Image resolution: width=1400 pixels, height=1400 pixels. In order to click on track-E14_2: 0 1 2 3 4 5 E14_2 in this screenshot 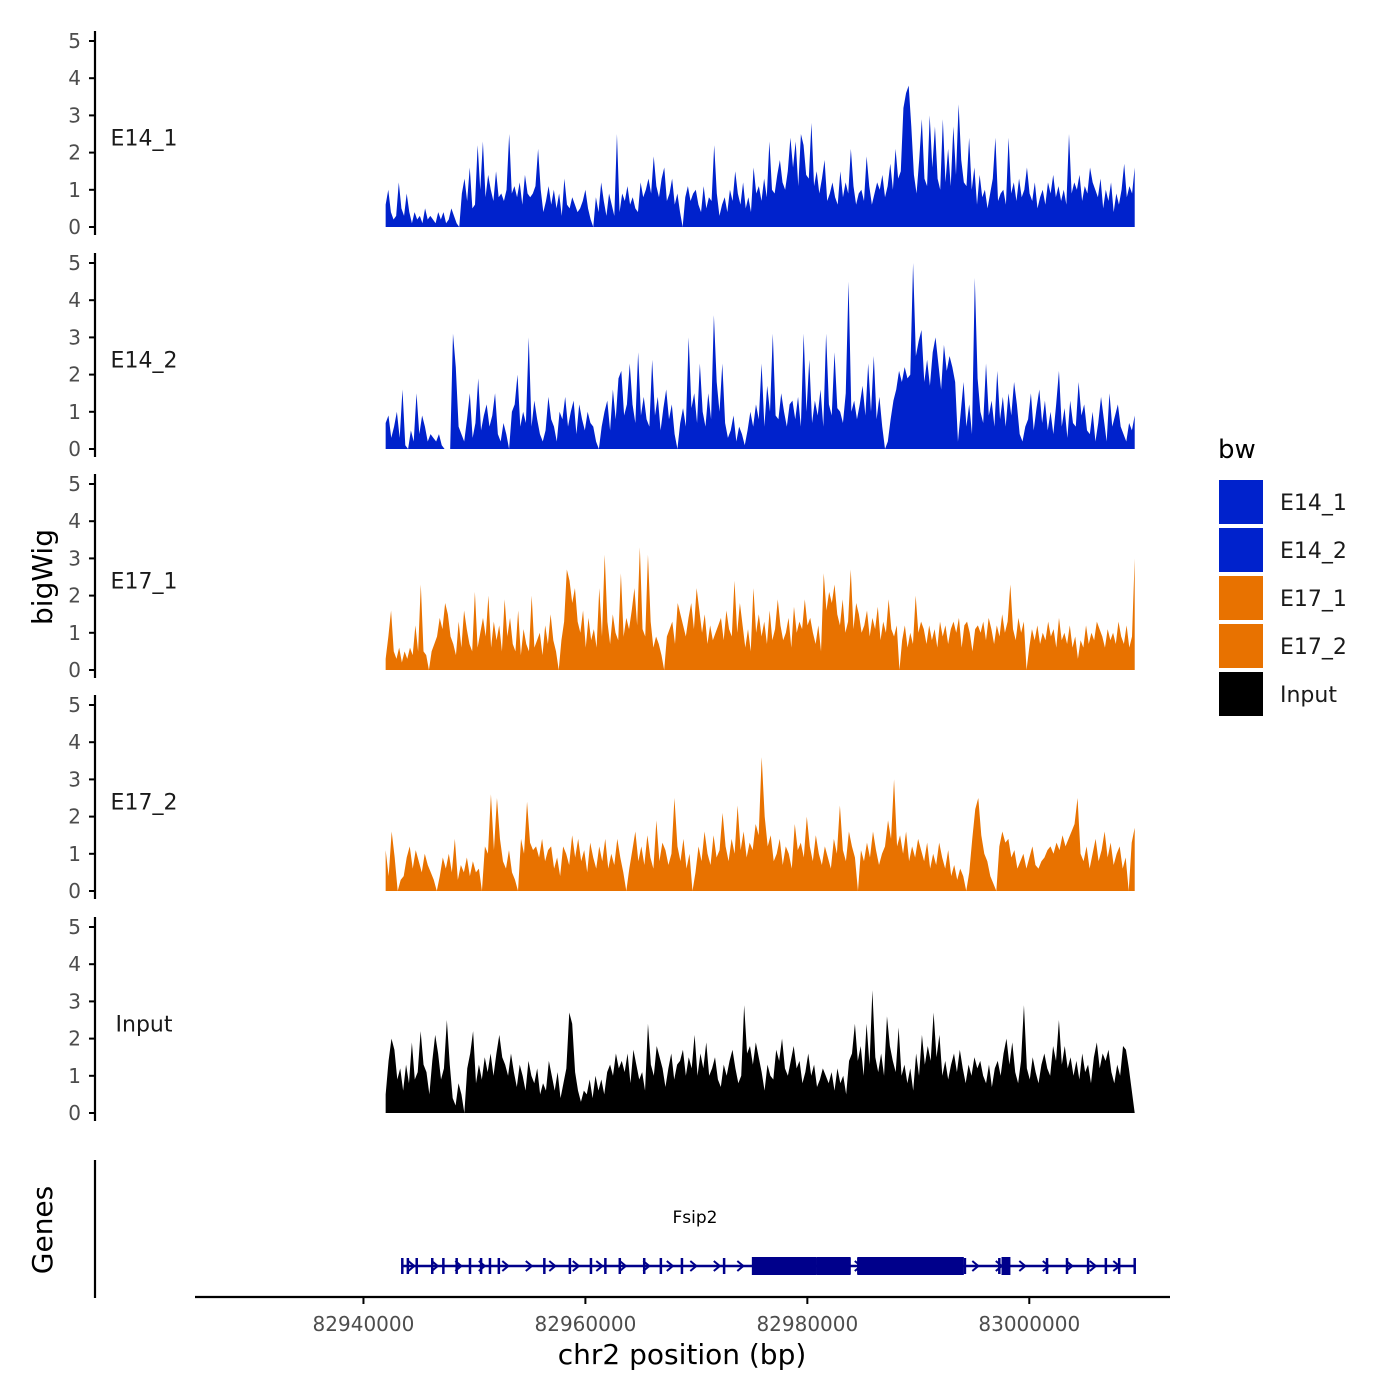, I will do `click(601, 356)`.